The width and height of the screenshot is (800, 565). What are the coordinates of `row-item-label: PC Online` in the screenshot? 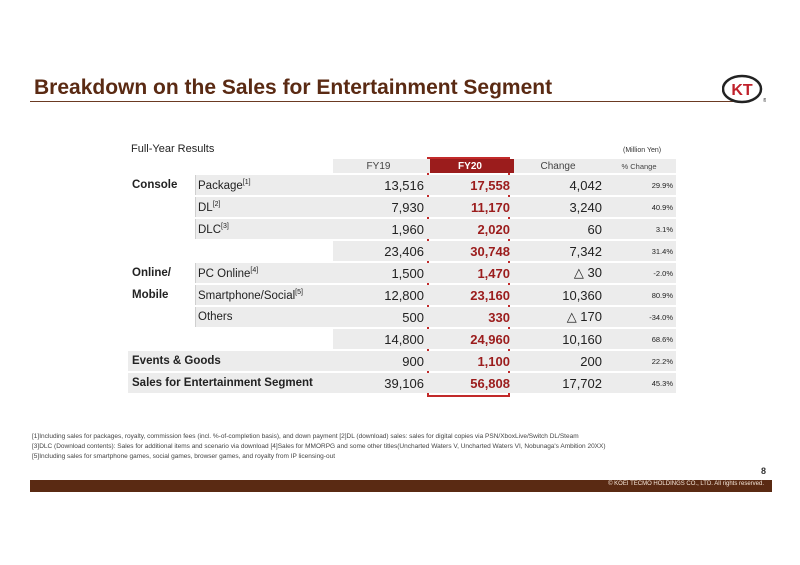 It's located at (224, 273).